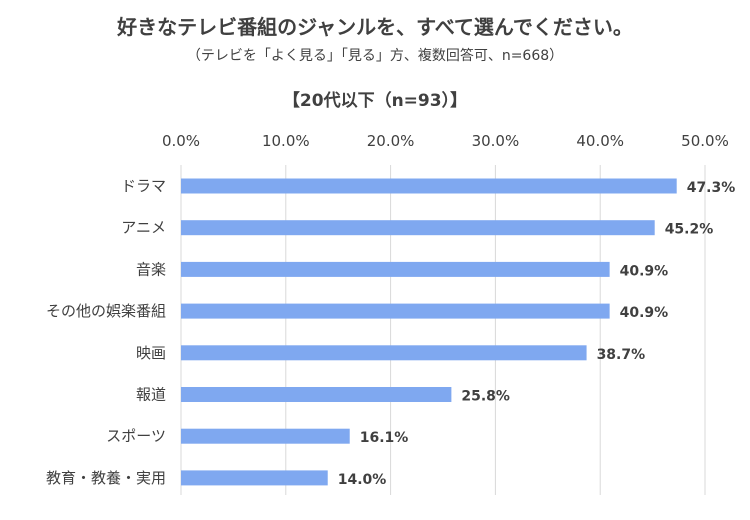  Describe the element at coordinates (705, 141) in the screenshot. I see `x-tick-label: 50.0%` at that location.